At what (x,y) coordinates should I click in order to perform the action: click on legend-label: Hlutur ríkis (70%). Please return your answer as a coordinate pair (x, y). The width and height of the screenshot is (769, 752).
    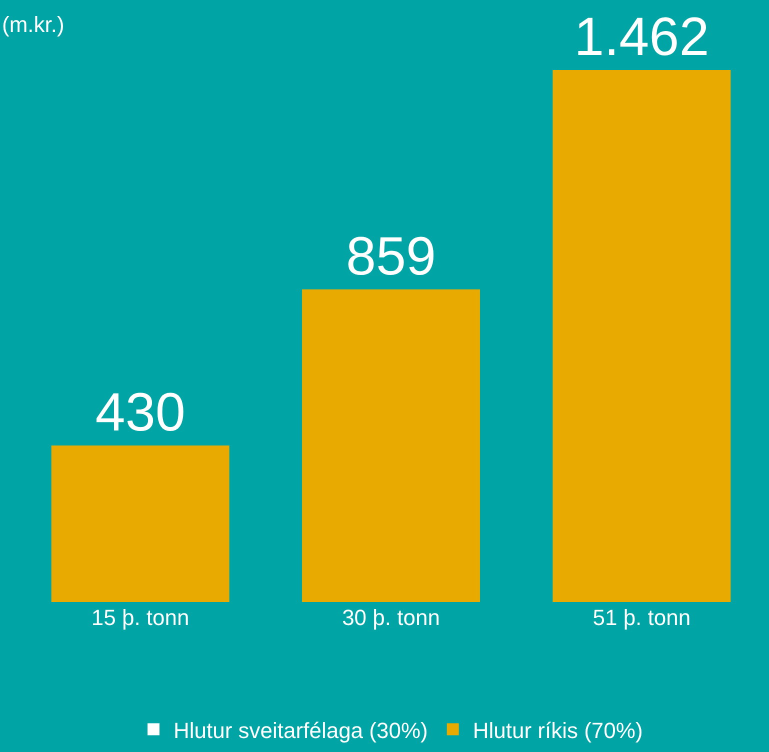
    Looking at the image, I should click on (557, 730).